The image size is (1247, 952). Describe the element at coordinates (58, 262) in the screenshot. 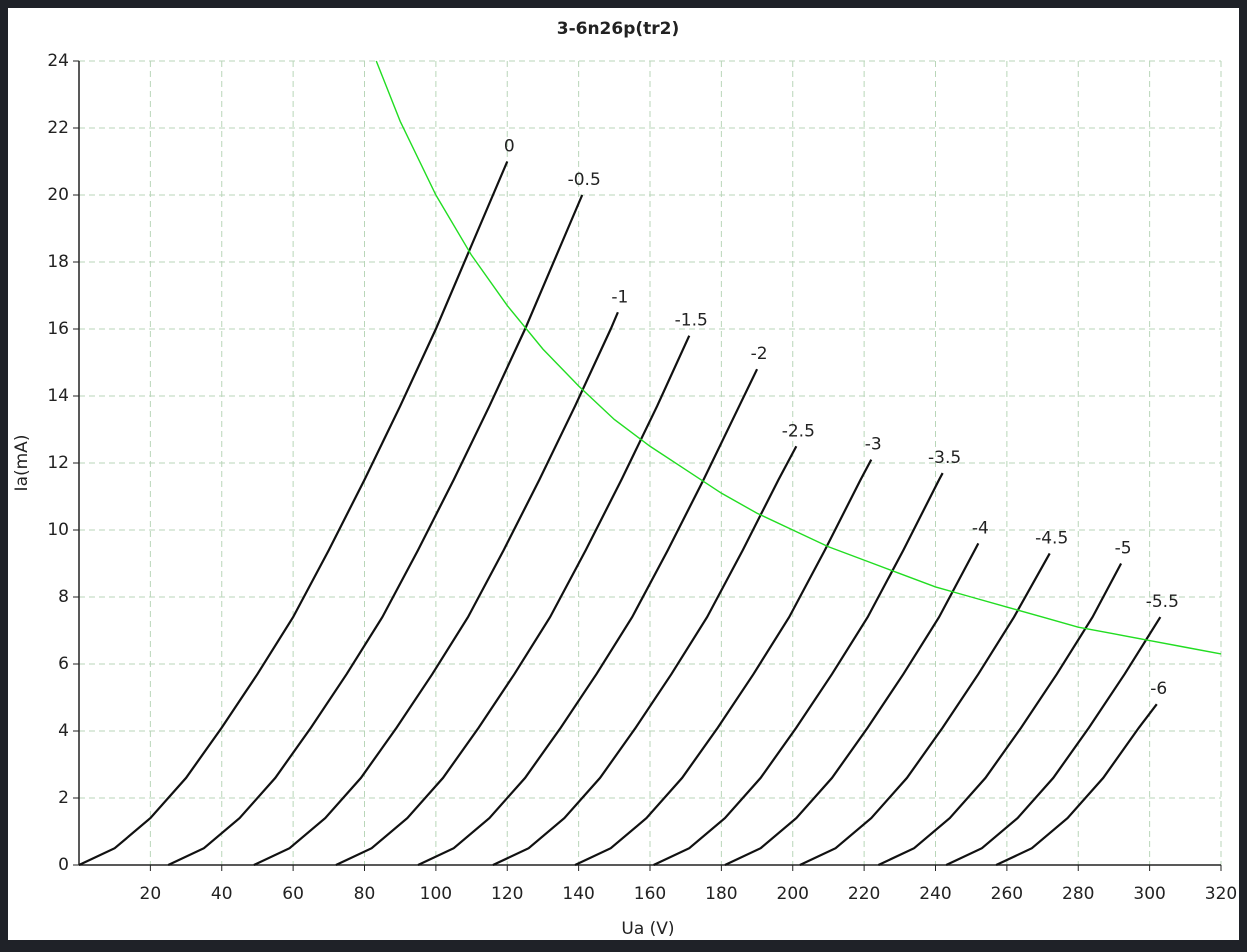

I see `y-tick-label: 18` at that location.